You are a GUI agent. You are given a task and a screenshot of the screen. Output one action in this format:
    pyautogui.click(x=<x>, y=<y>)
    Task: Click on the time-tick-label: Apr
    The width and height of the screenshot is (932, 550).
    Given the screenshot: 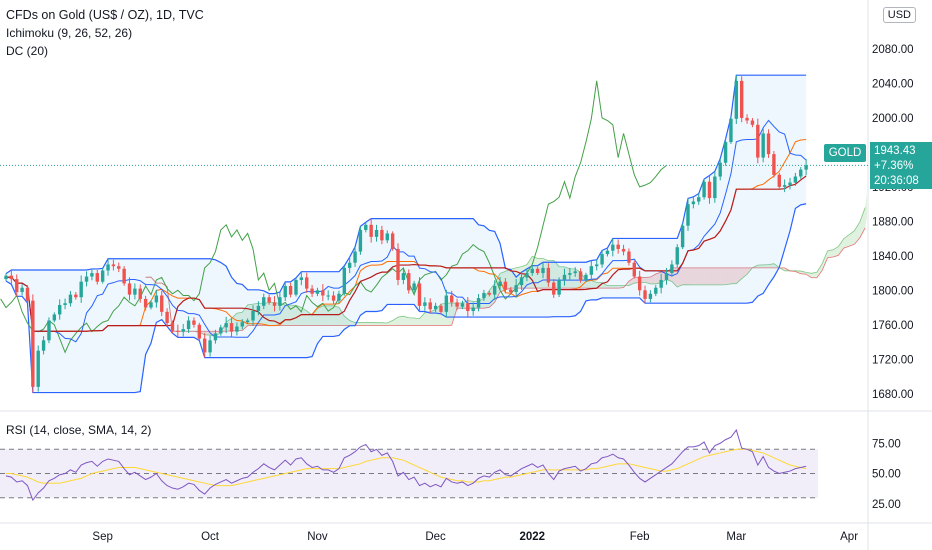 What is the action you would take?
    pyautogui.click(x=849, y=537)
    